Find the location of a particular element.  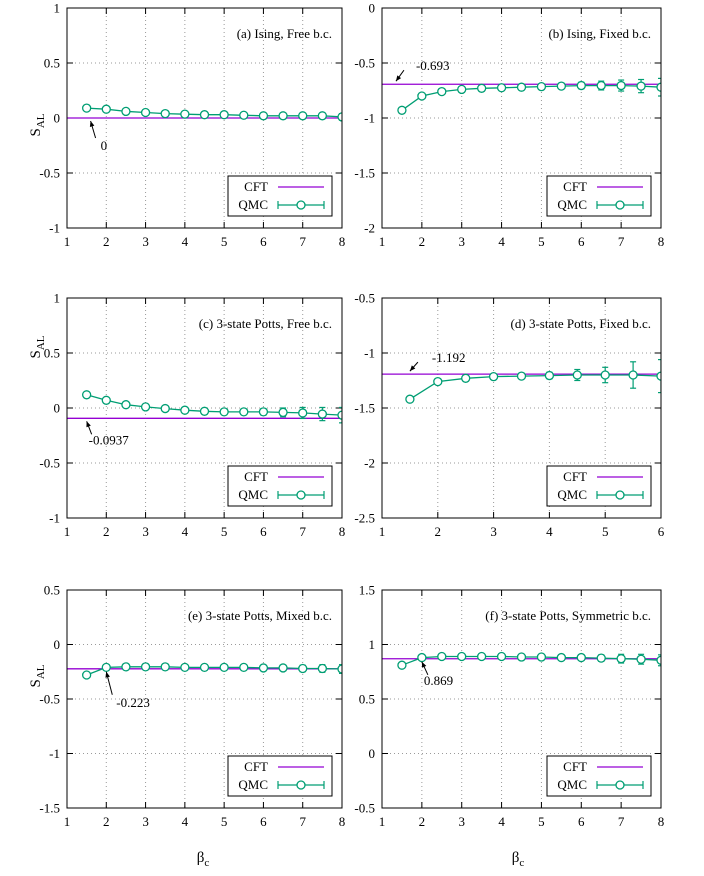

x-tick-label: 7 is located at coordinates (302, 531).